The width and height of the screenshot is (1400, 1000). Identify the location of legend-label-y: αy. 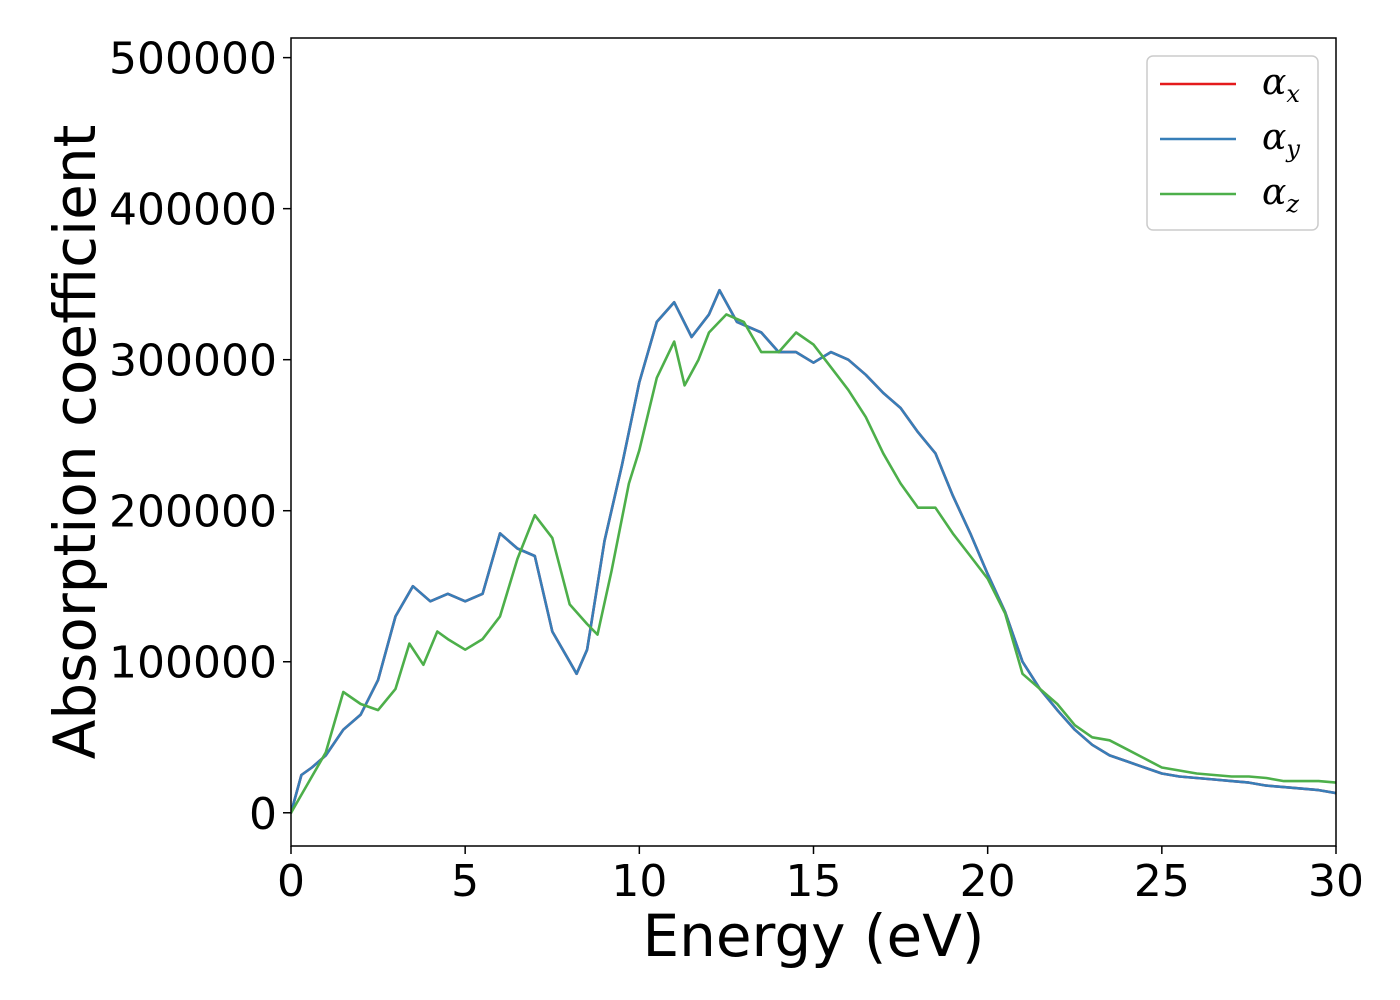
(1281, 140).